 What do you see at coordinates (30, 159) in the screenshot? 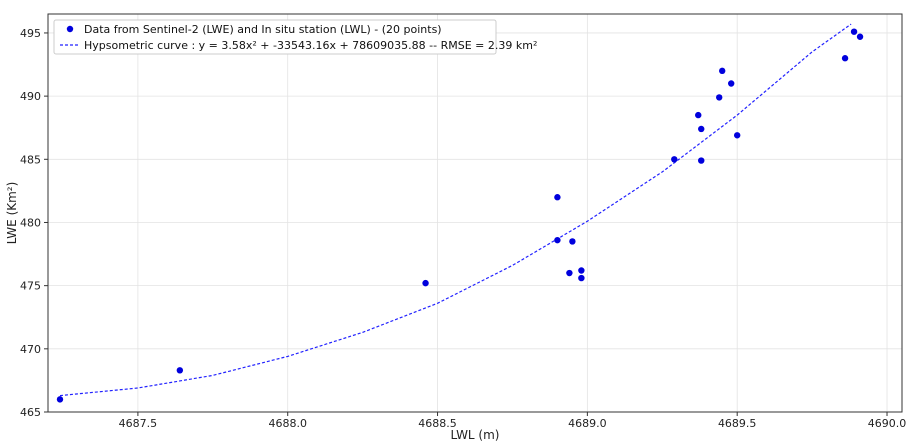
I see `y-tick-label: 485` at bounding box center [30, 159].